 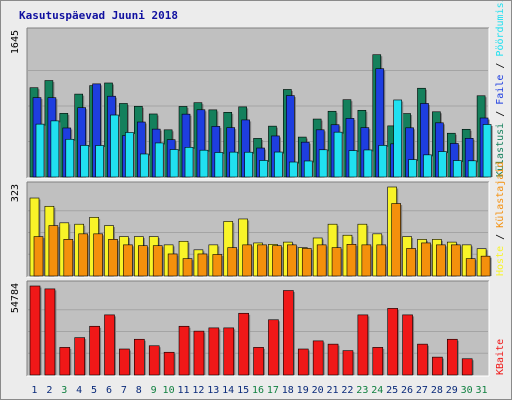 What do you see at coordinates (98, 15) in the screenshot?
I see `chart-title: Kasutuspäevad Juuni 2018` at bounding box center [98, 15].